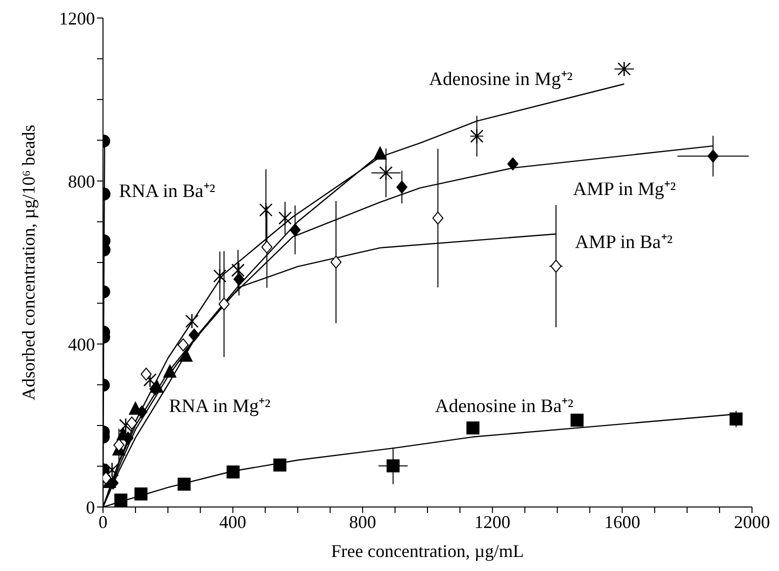 The height and width of the screenshot is (571, 779). Describe the element at coordinates (492, 522) in the screenshot. I see `x-tick-label: 1200` at that location.